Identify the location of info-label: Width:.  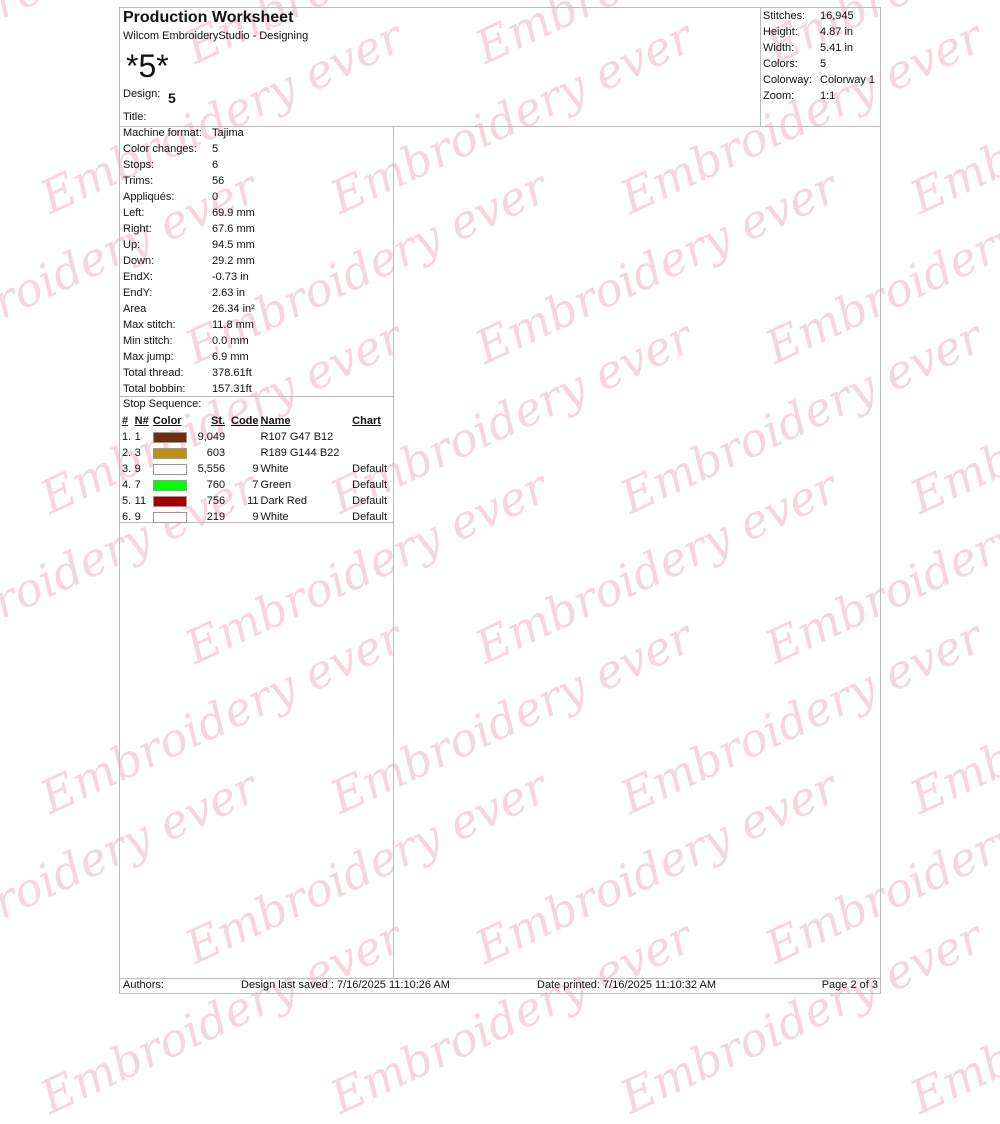
(779, 48).